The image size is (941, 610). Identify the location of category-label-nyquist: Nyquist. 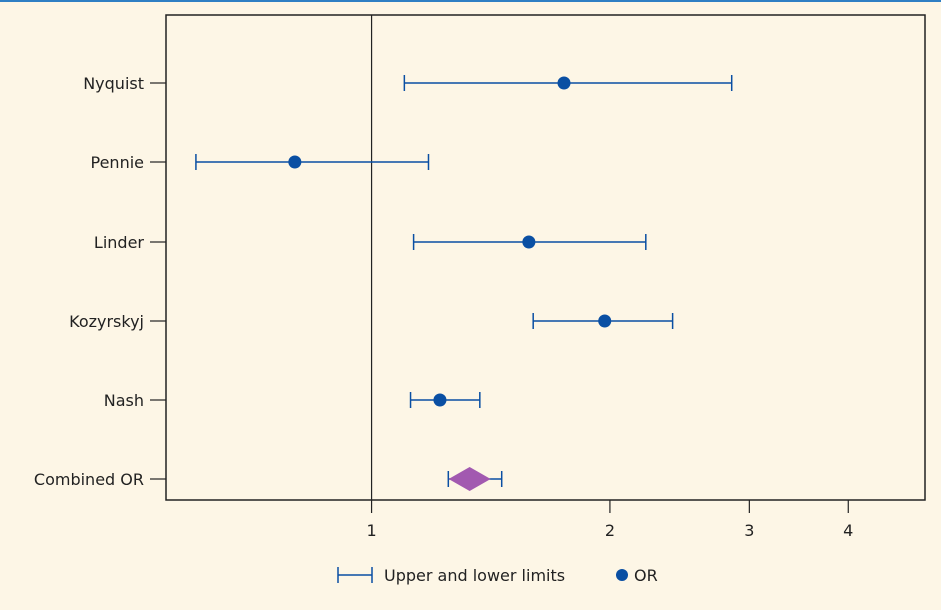
(113, 83).